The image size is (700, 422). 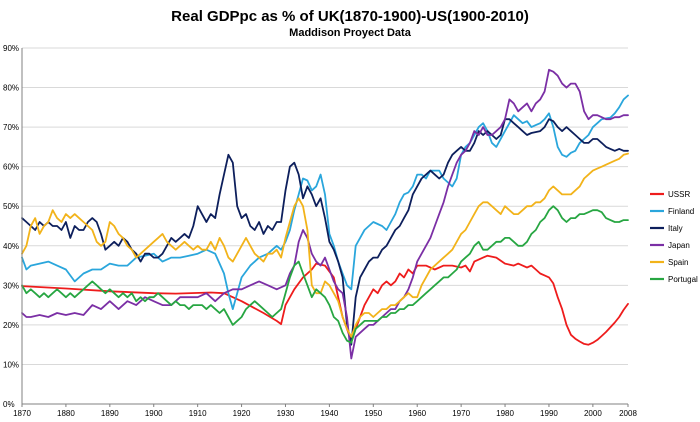 I want to click on legend-label-italy: Italy, so click(x=675, y=228).